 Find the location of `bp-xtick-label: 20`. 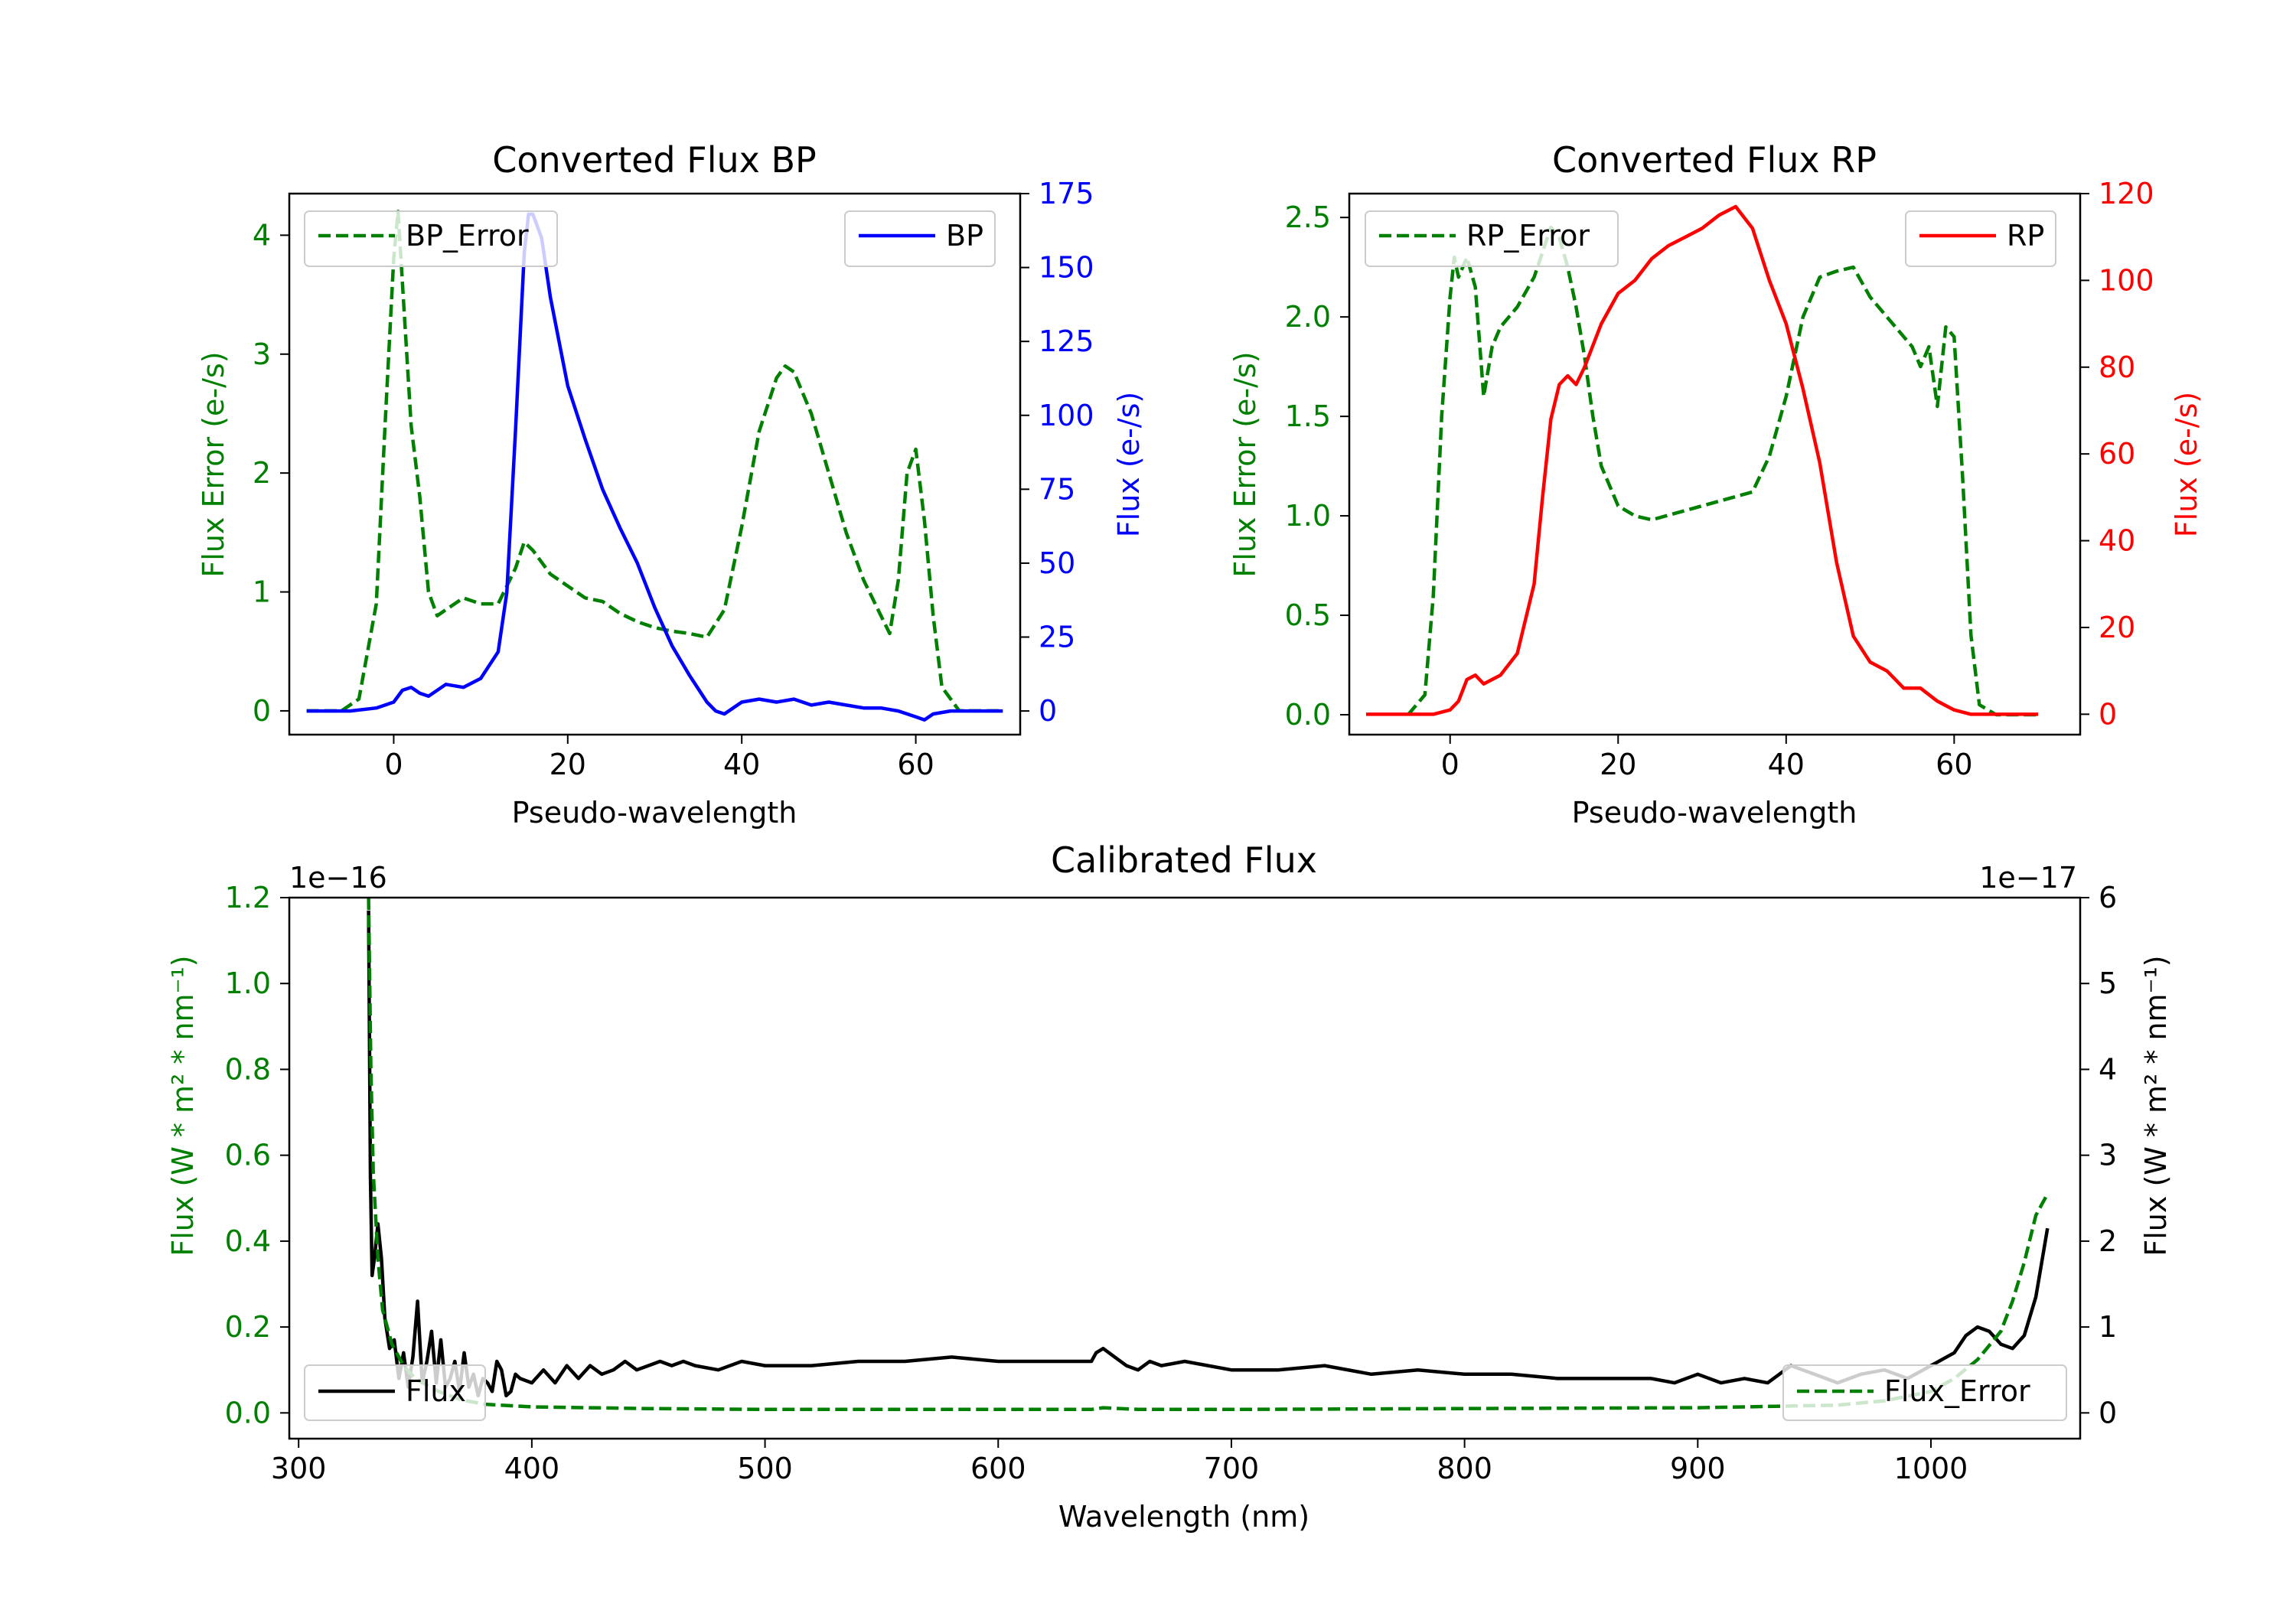

bp-xtick-label: 20 is located at coordinates (568, 764).